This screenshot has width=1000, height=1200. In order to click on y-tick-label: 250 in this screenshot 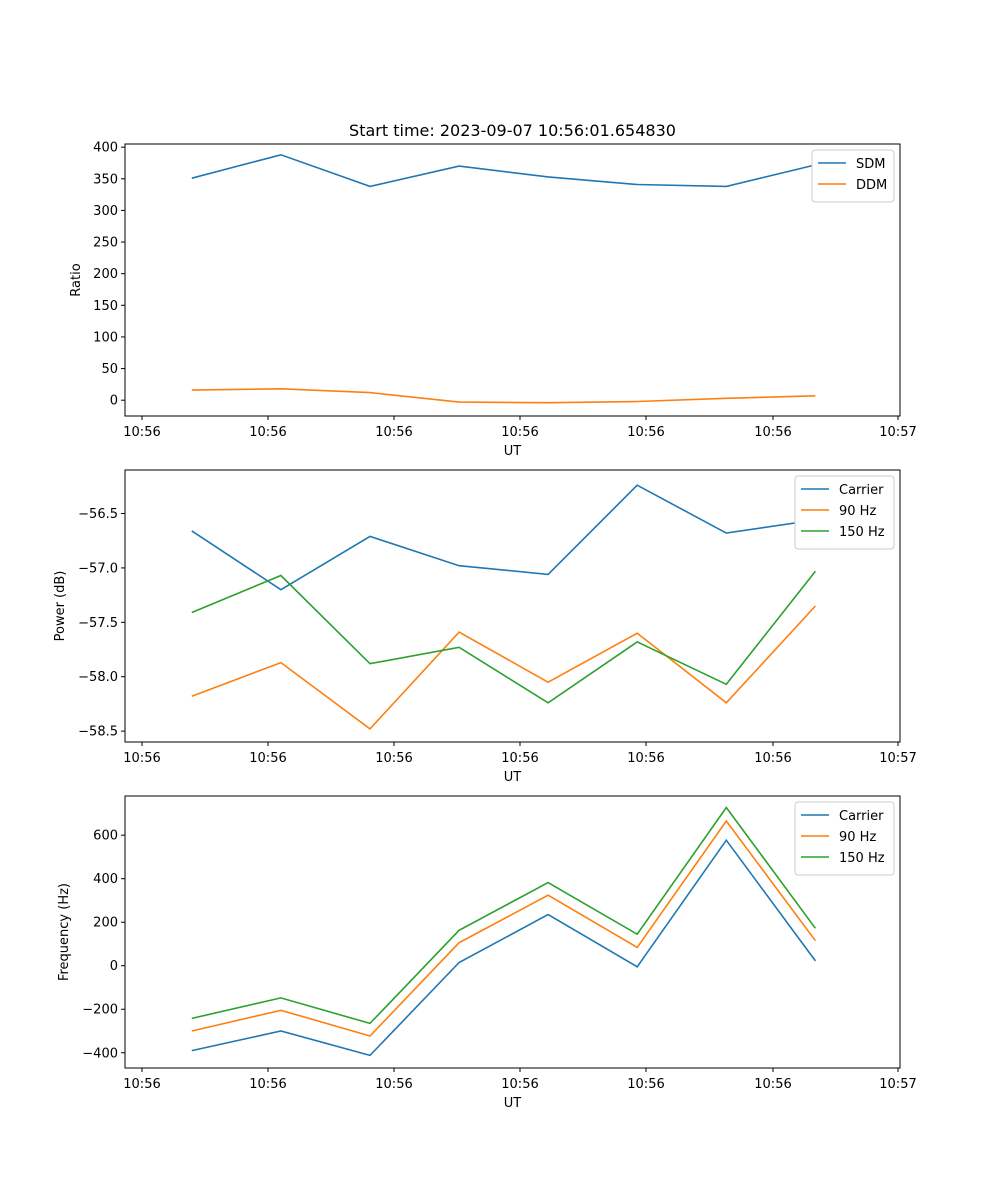, I will do `click(105, 243)`.